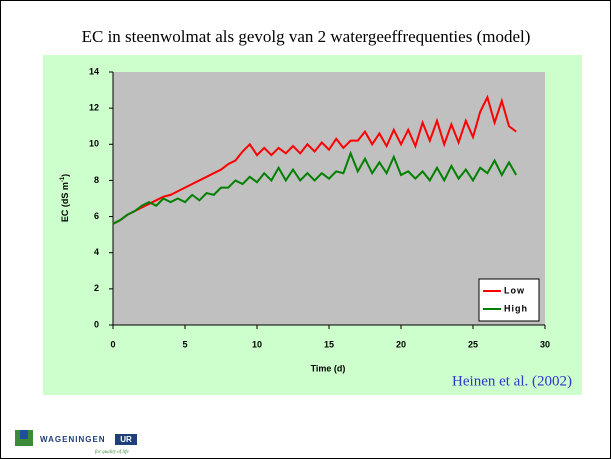 This screenshot has height=459, width=611. I want to click on x-tick-label: 25, so click(473, 344).